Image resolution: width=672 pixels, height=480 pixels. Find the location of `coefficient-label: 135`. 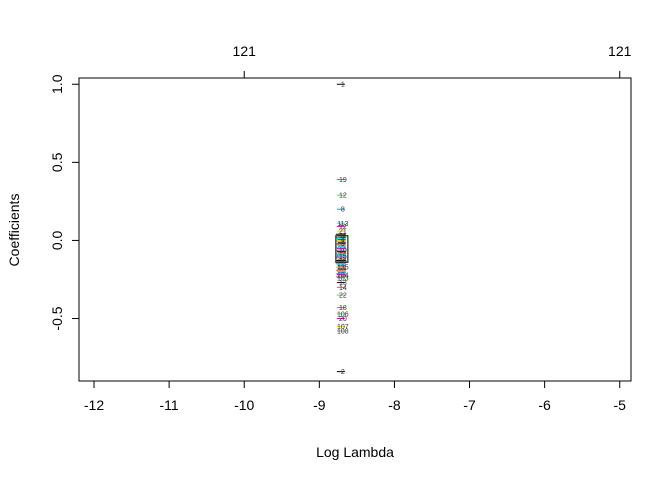

coefficient-label: 135 is located at coordinates (343, 267).